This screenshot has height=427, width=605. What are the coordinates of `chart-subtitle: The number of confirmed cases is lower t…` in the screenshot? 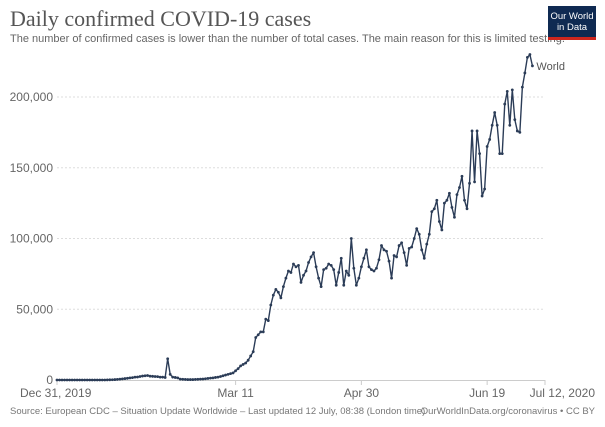 It's located at (287, 39).